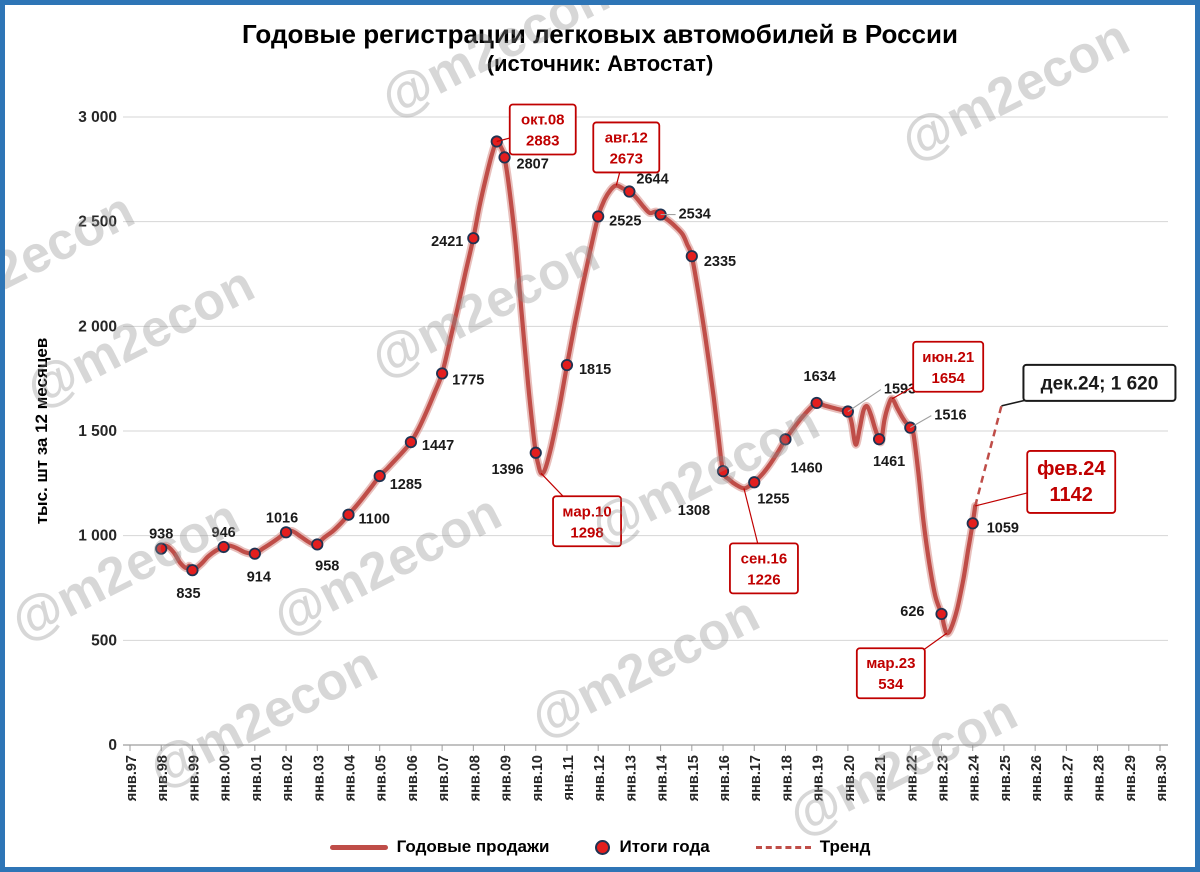 This screenshot has width=1200, height=872. I want to click on svg-text: янв.05, so click(382, 778).